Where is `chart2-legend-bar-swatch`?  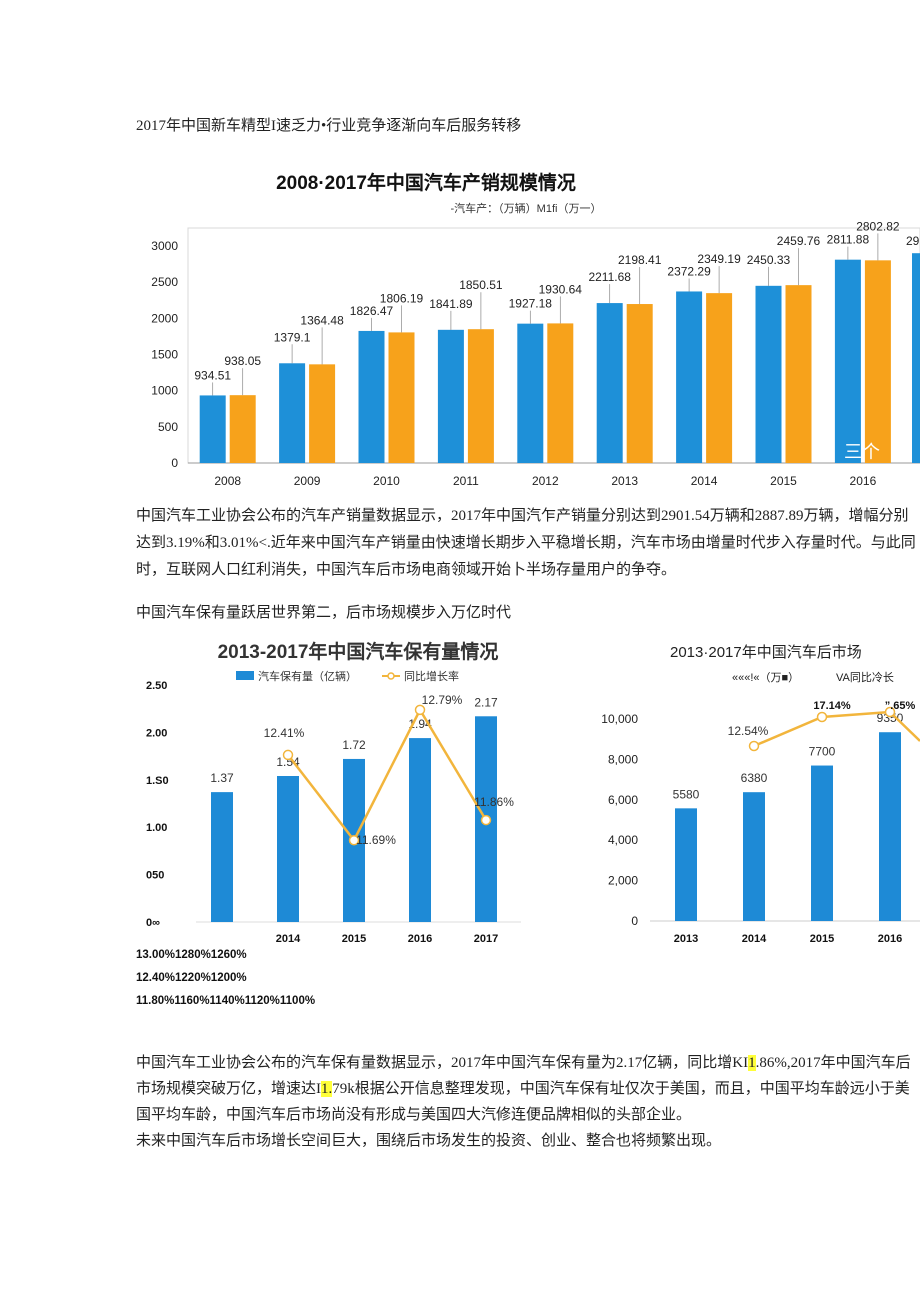 chart2-legend-bar-swatch is located at coordinates (245, 675).